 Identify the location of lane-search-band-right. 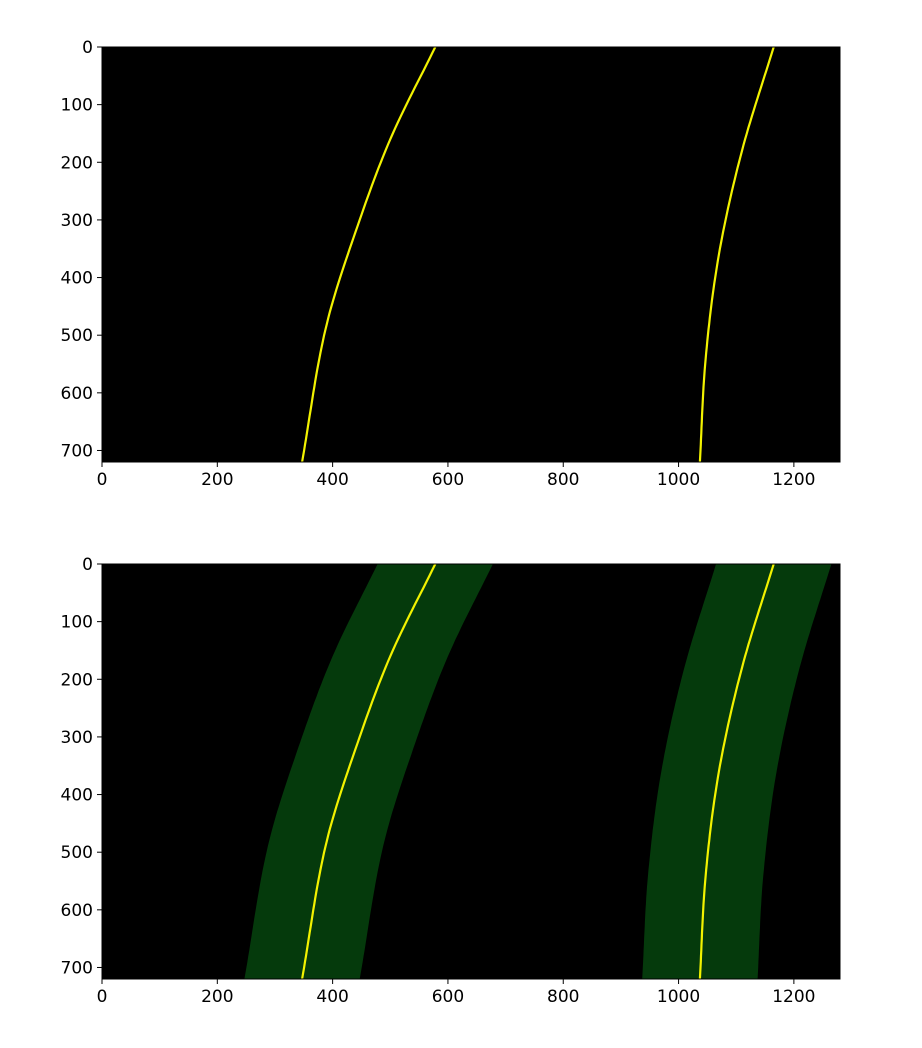
(737, 771).